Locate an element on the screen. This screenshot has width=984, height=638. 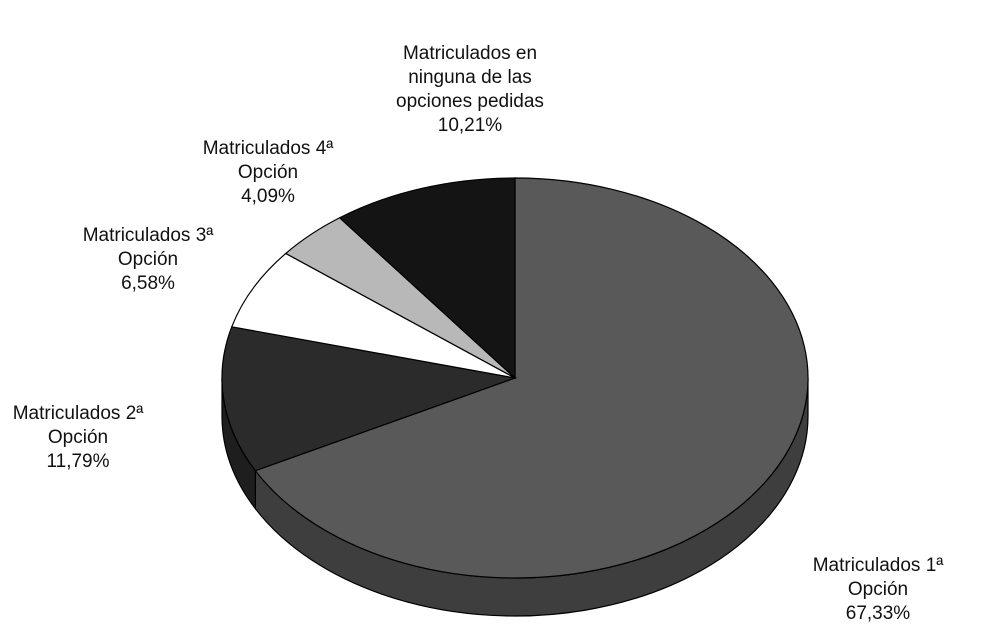
value-label: 6,58% is located at coordinates (148, 283).